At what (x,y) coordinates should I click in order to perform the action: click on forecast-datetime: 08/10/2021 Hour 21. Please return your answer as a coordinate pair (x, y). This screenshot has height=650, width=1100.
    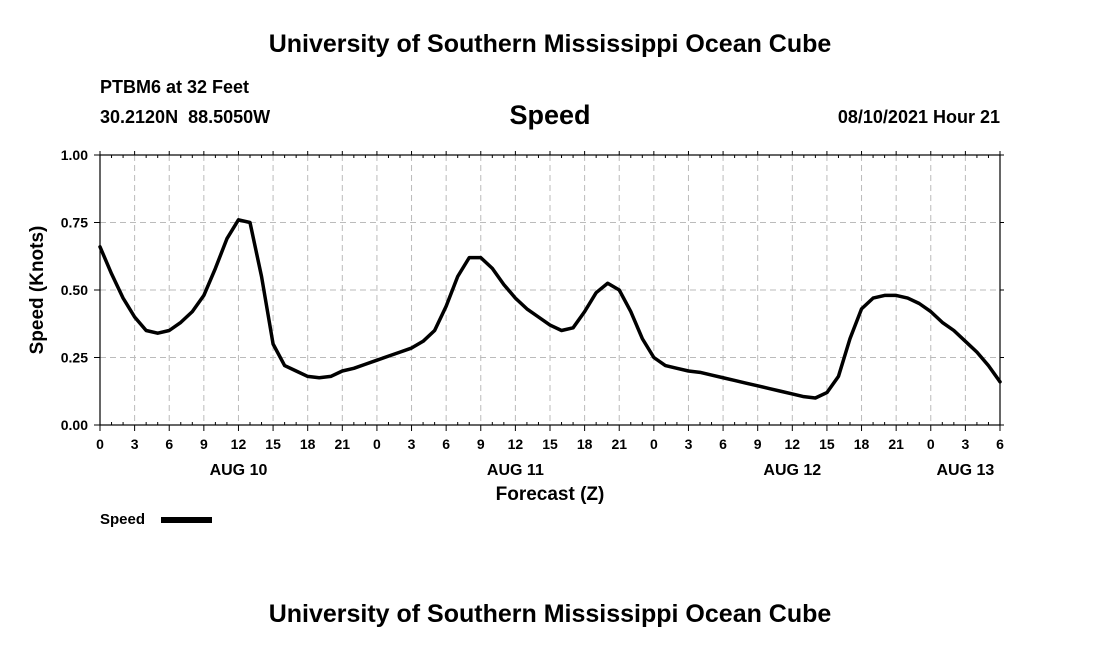
    Looking at the image, I should click on (918, 117).